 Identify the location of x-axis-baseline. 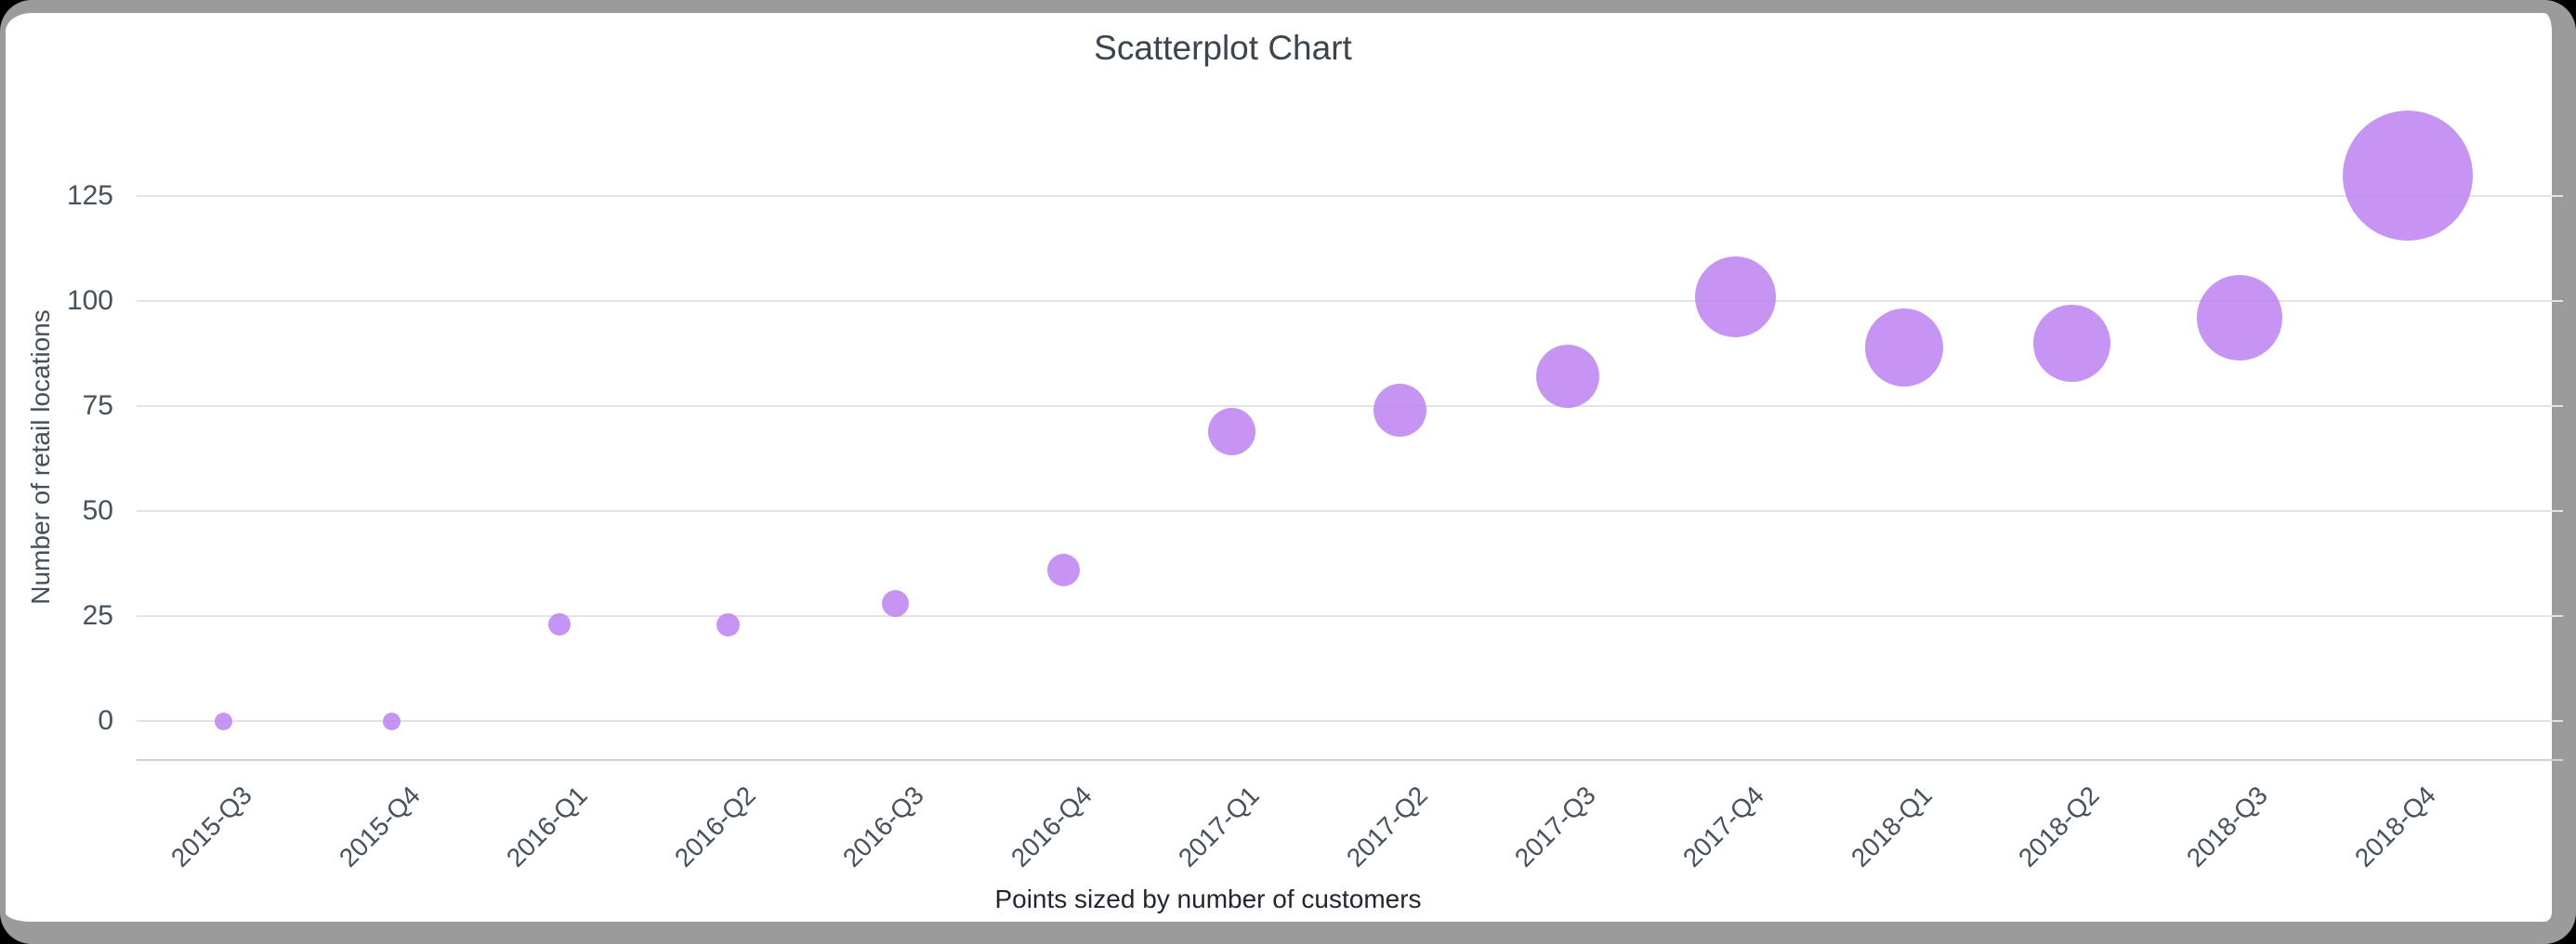
(1350, 760).